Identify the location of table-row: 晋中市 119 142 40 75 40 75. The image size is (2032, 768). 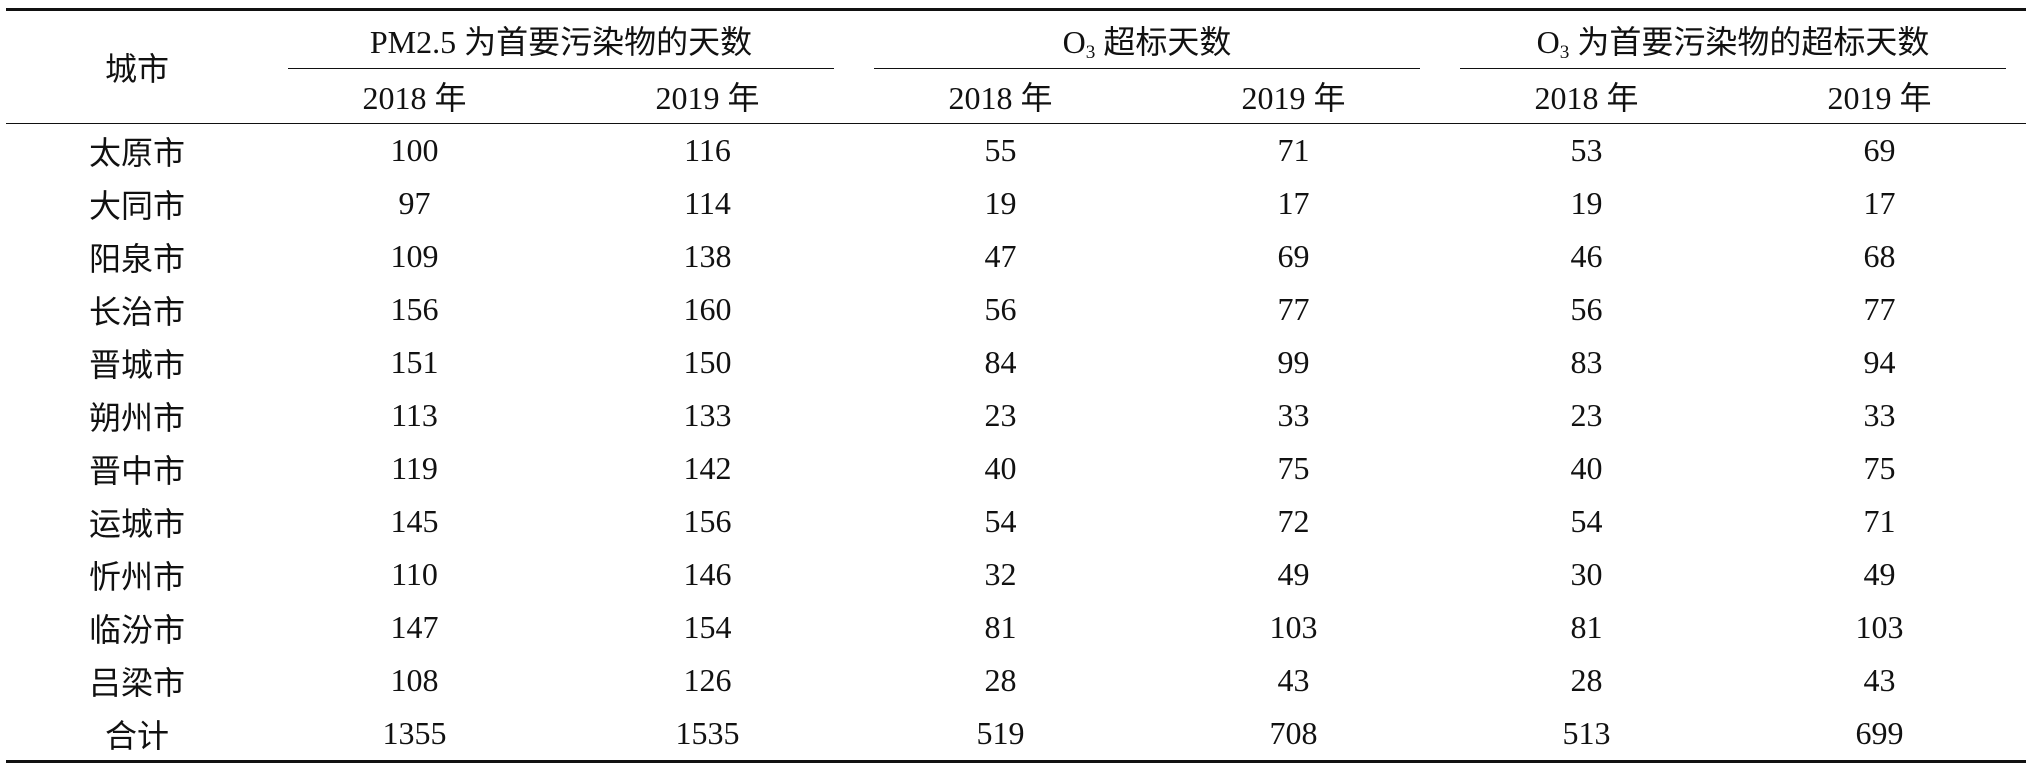
(1016, 468).